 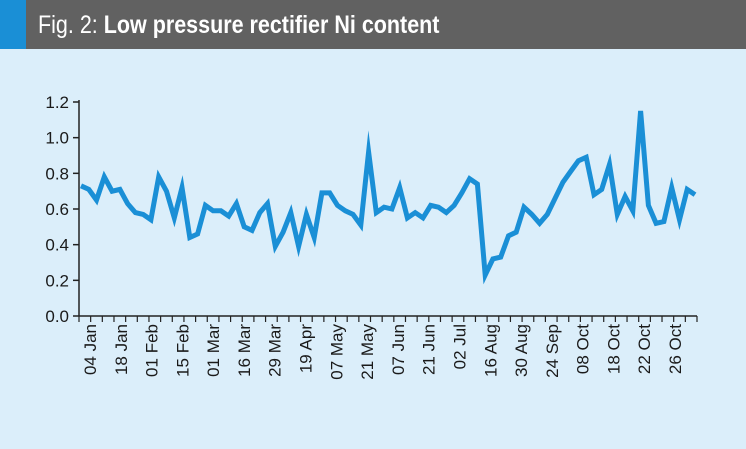 I want to click on x-tick-label: 02 Jul, so click(x=460, y=346).